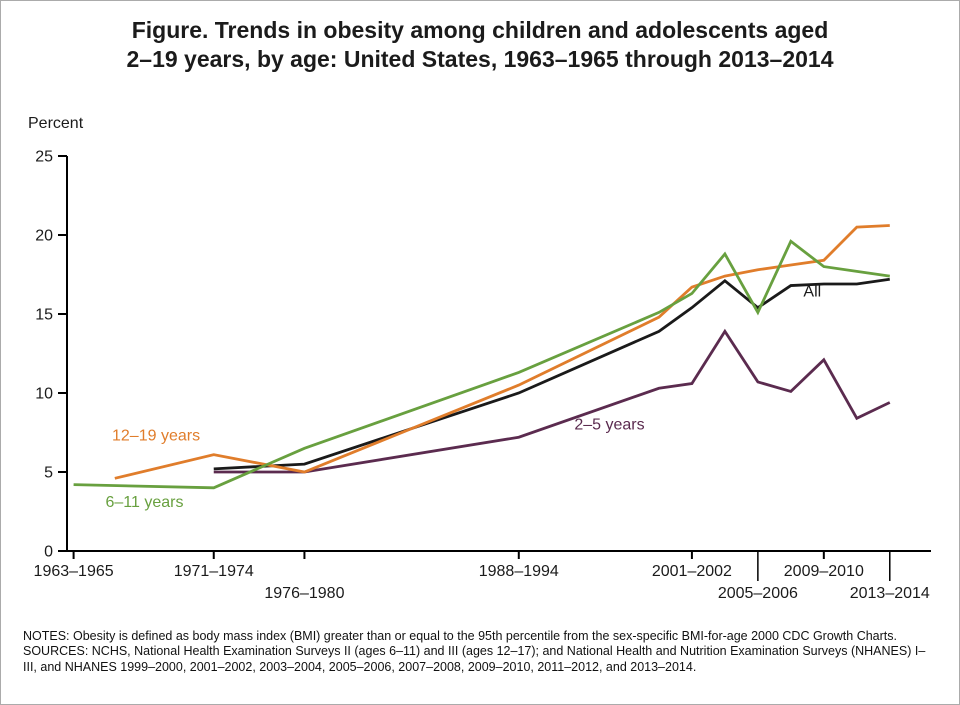  Describe the element at coordinates (44, 394) in the screenshot. I see `y-tick-label: 10` at that location.